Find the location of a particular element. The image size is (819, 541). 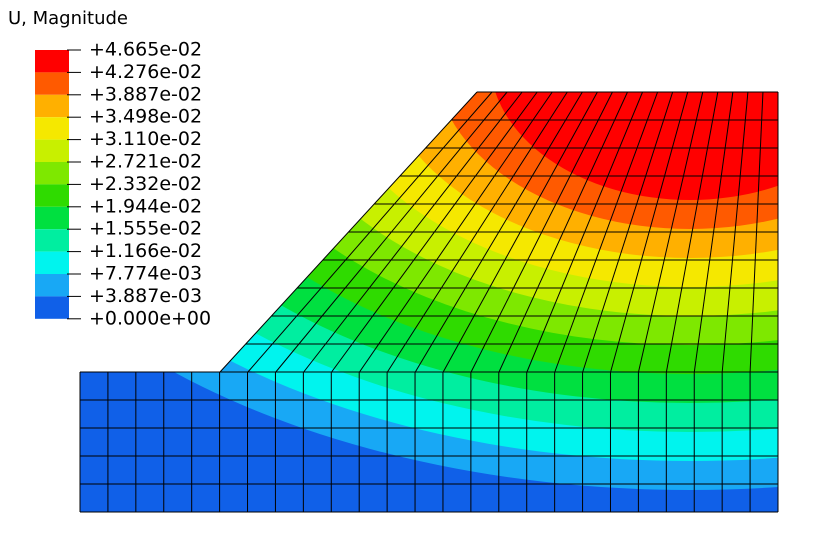

legend-label: +3.498e-02 is located at coordinates (145, 117).